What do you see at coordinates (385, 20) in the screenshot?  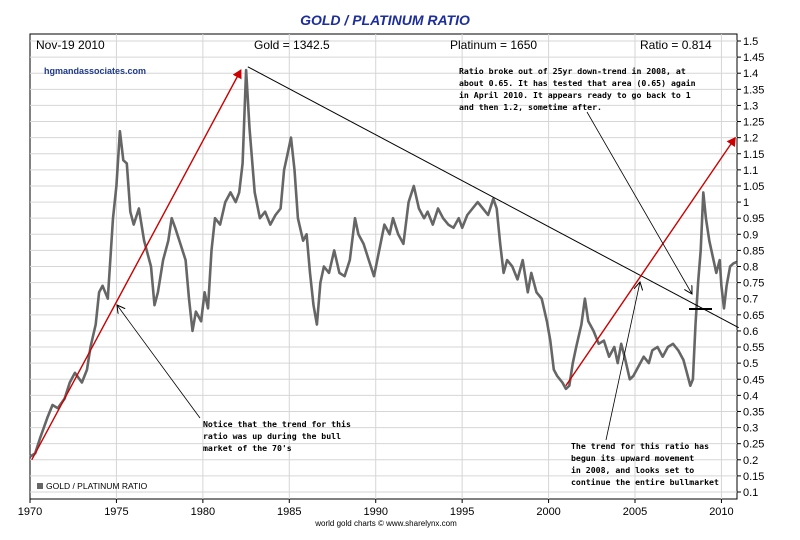 I see `chart-title: GOLD / PLATINUM RATIO` at bounding box center [385, 20].